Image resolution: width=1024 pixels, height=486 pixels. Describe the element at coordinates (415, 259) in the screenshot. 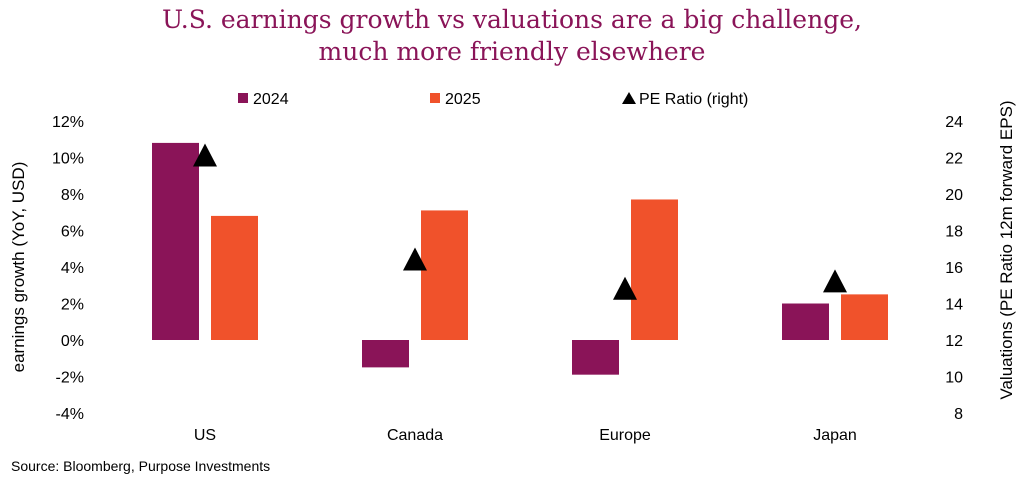

I see `pe-ratio-marker-canada` at that location.